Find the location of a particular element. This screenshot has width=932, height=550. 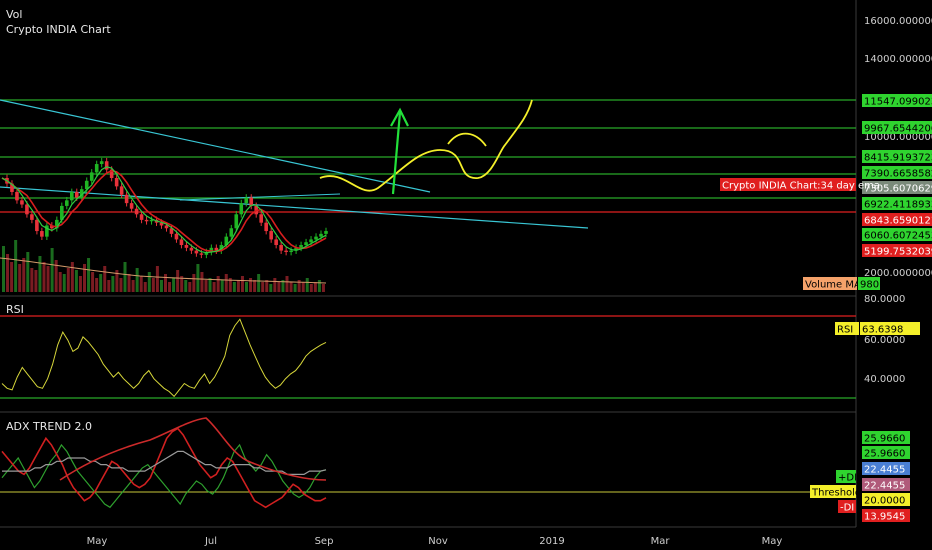

adx-minus-di-tag: -DI is located at coordinates (847, 507).